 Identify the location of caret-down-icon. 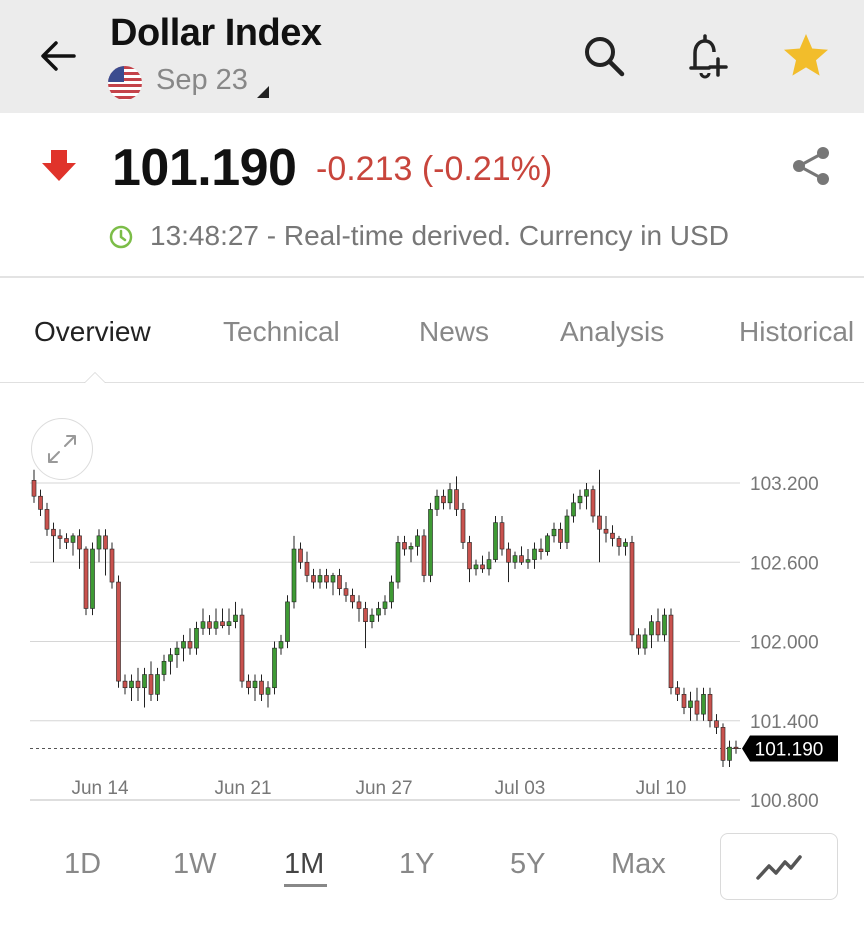
(263, 92).